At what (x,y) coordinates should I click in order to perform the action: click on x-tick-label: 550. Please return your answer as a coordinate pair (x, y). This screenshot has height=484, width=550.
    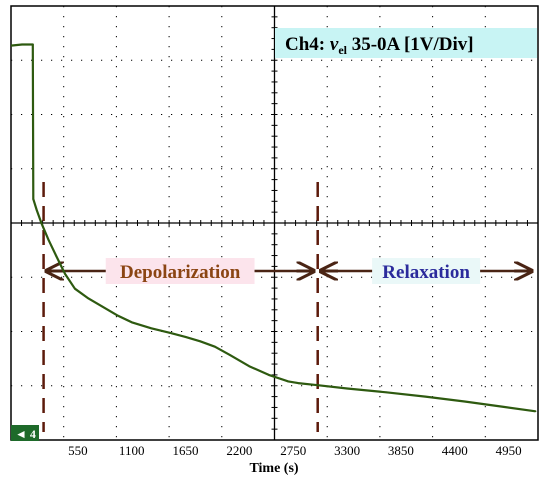
    Looking at the image, I should click on (78, 450).